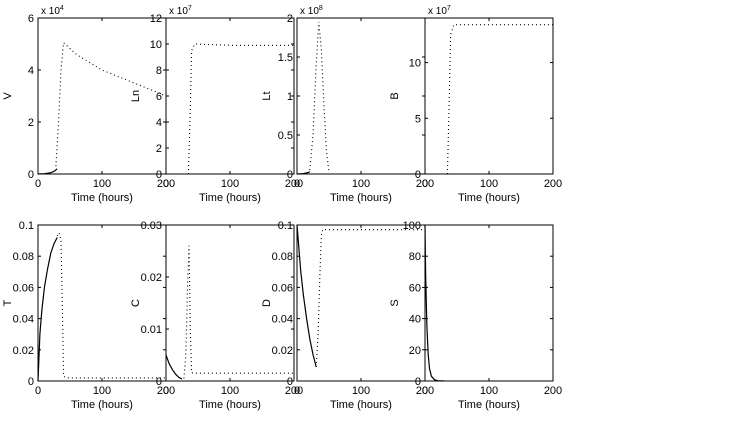  What do you see at coordinates (151, 226) in the screenshot?
I see `y-tick-label: 0.03` at bounding box center [151, 226].